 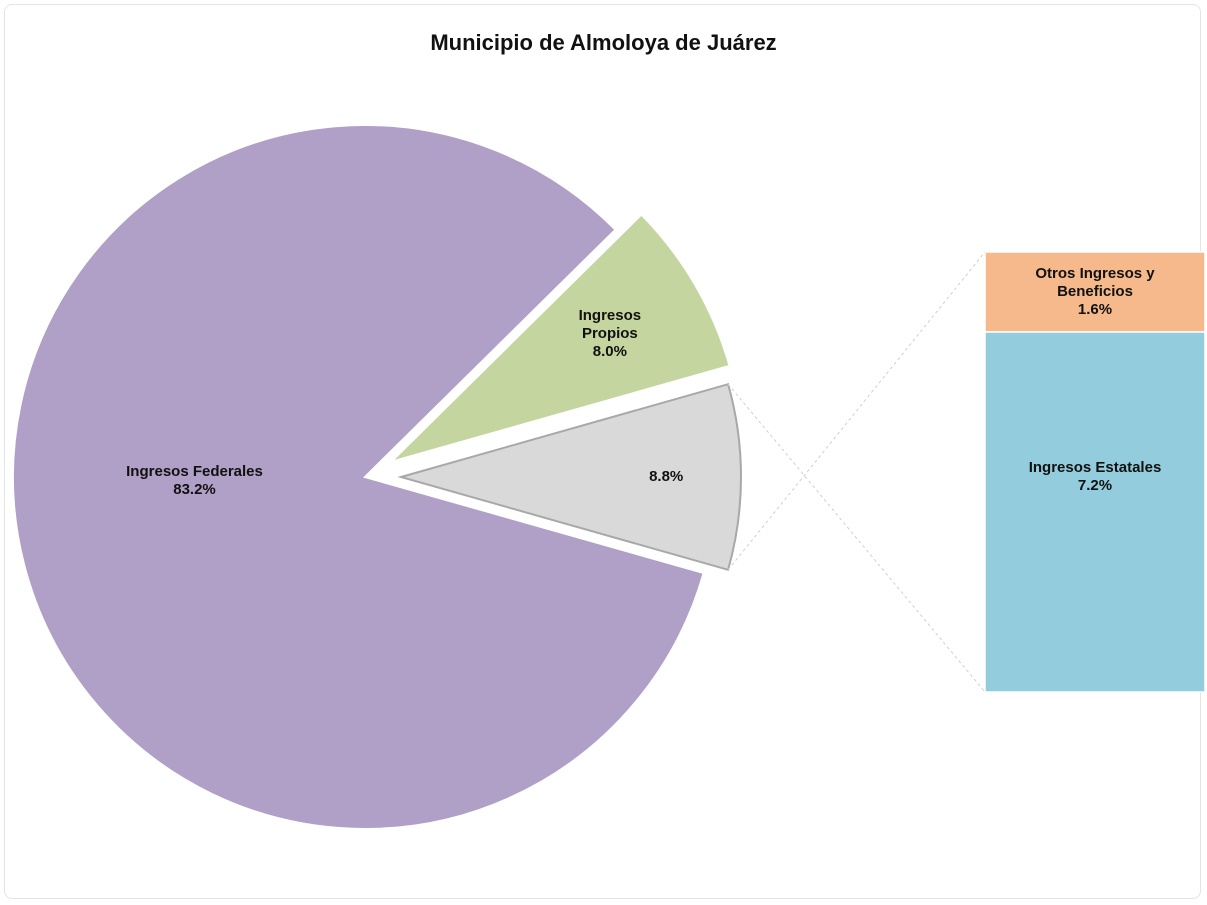 What do you see at coordinates (610, 325) in the screenshot?
I see `slice-name: Ingresos Propios` at bounding box center [610, 325].